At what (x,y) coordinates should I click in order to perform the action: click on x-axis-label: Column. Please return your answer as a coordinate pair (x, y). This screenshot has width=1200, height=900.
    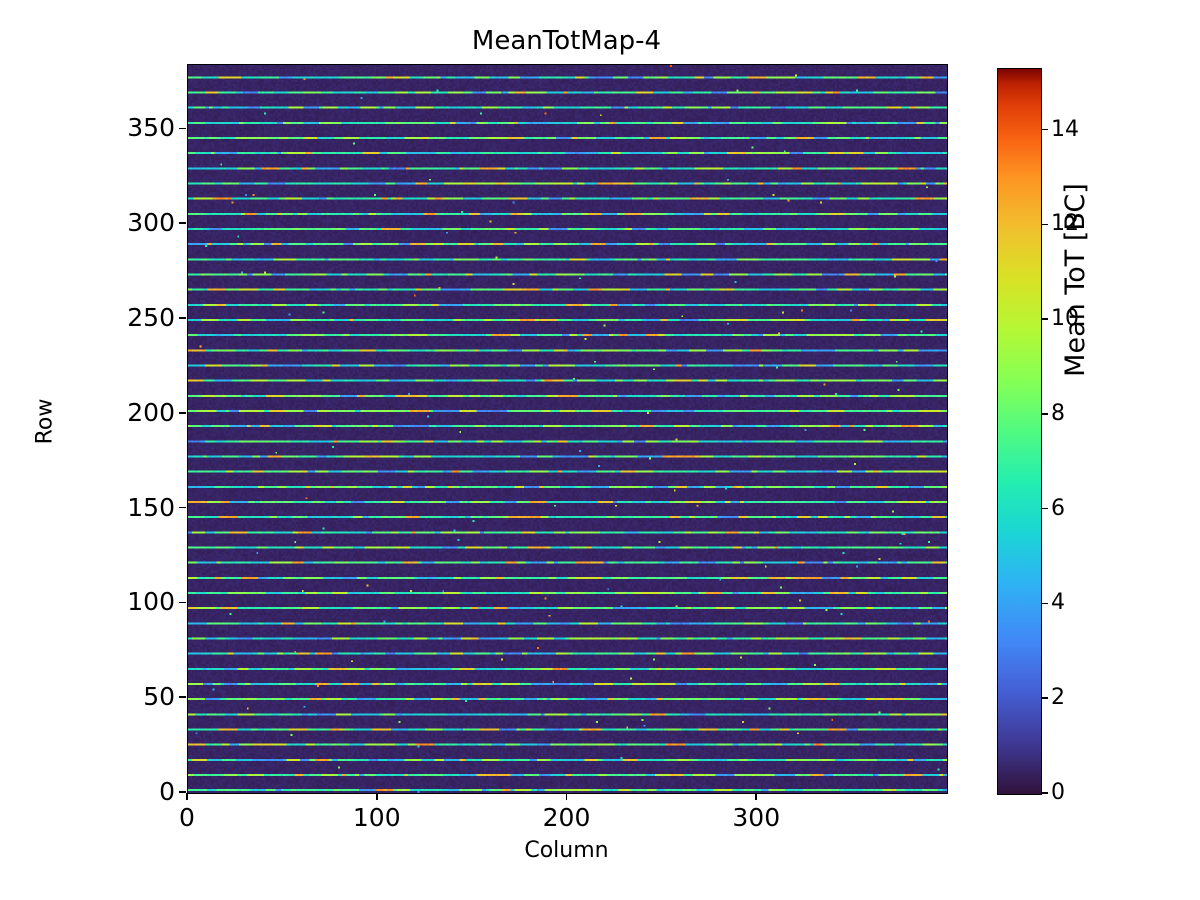
    Looking at the image, I should click on (566, 850).